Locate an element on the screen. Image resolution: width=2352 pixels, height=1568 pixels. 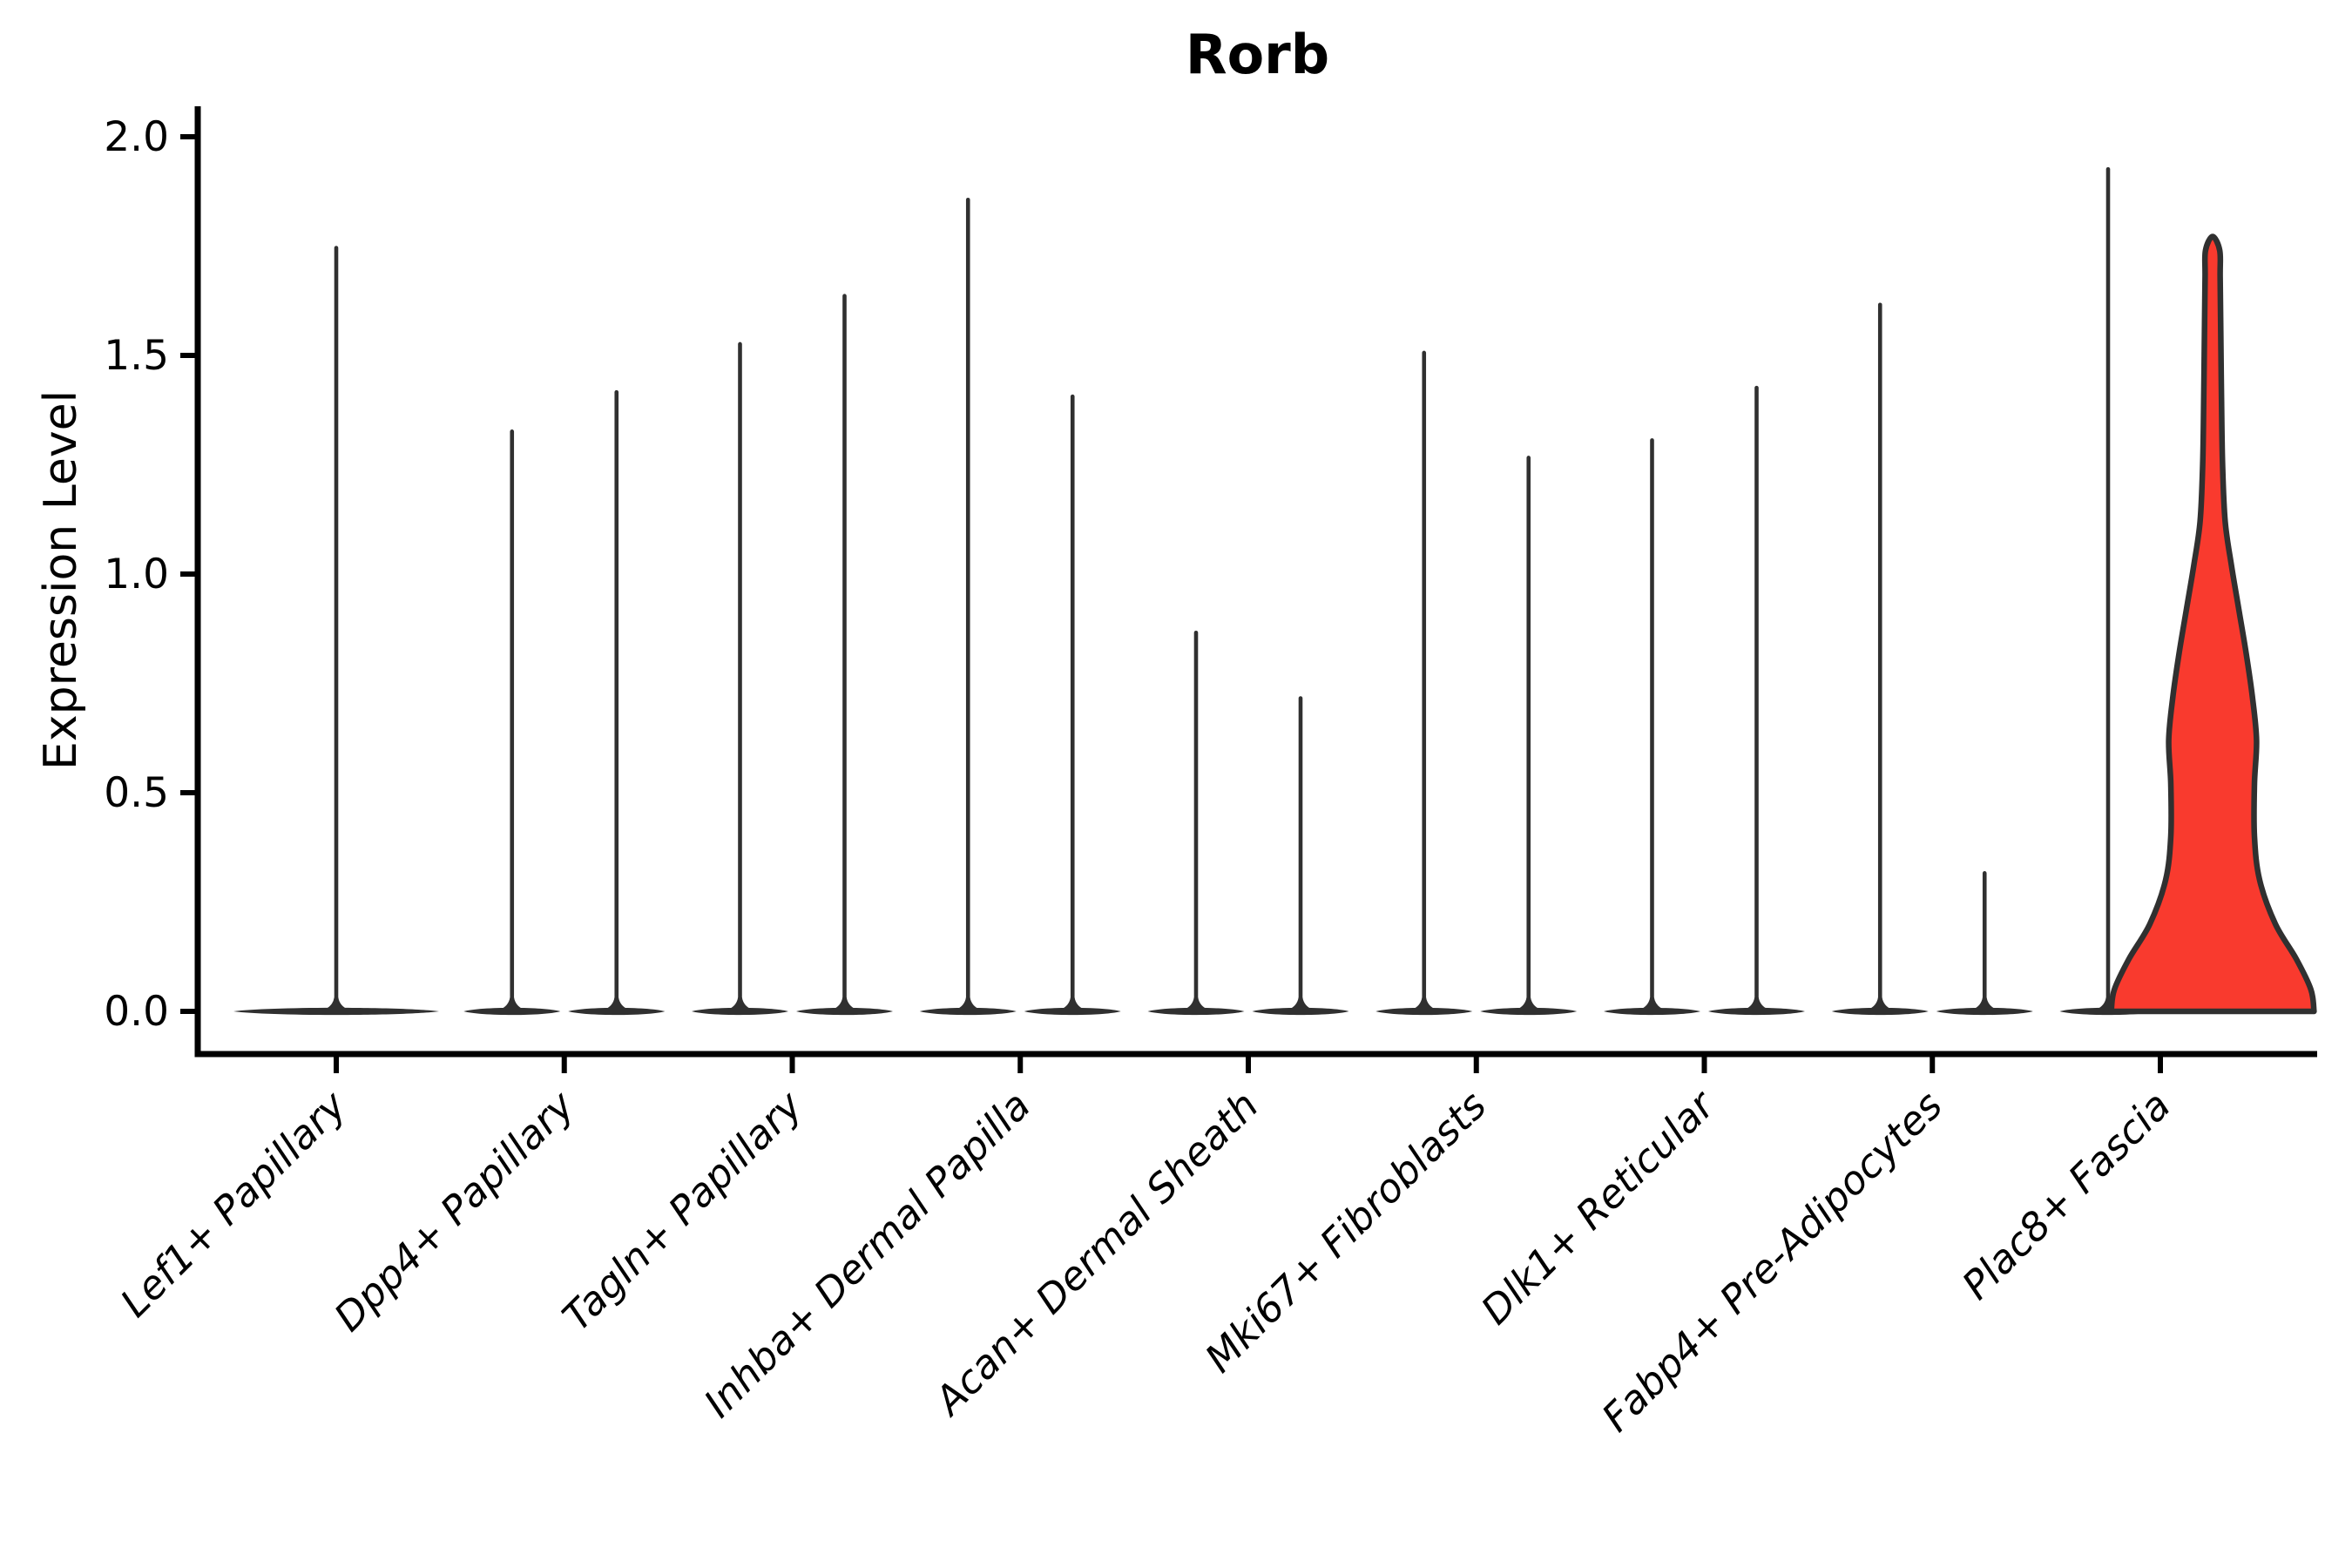
y-tick-label: 1.5 is located at coordinates (136, 356).